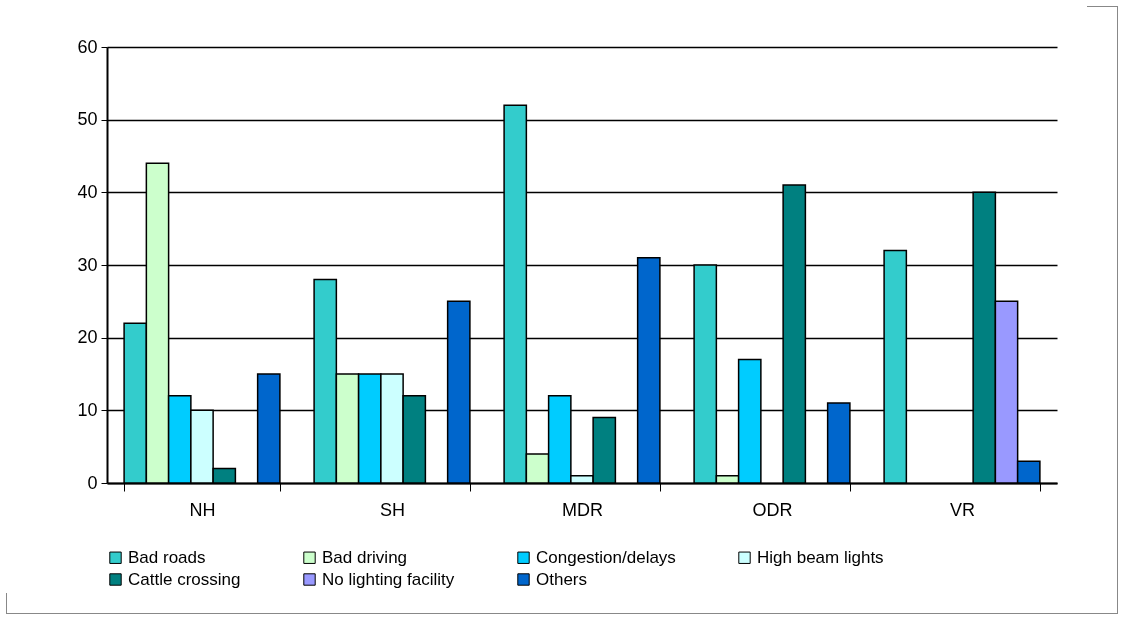  Describe the element at coordinates (820, 557) in the screenshot. I see `legend-label: High beam lights` at that location.